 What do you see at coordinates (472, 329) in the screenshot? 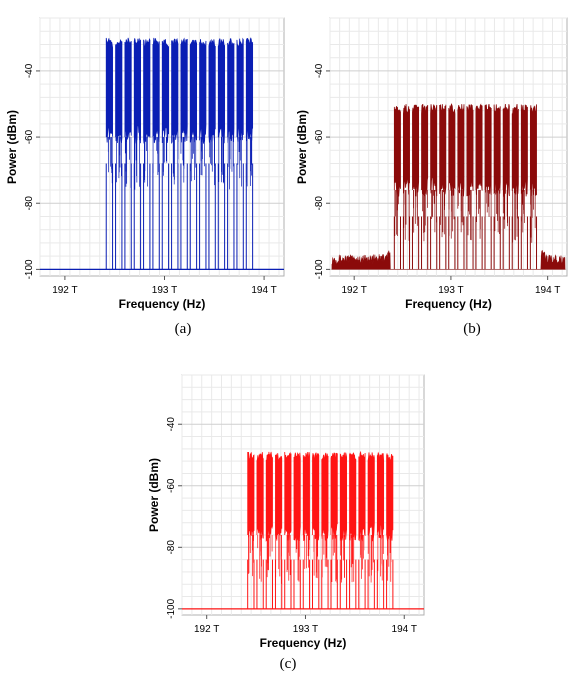
I see `caption-b: (b)` at bounding box center [472, 329].